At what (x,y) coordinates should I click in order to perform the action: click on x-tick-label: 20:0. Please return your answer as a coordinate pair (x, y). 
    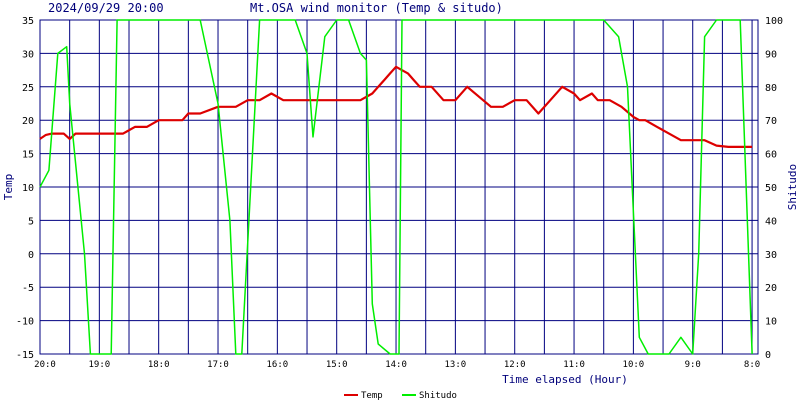
    Looking at the image, I should click on (45, 365).